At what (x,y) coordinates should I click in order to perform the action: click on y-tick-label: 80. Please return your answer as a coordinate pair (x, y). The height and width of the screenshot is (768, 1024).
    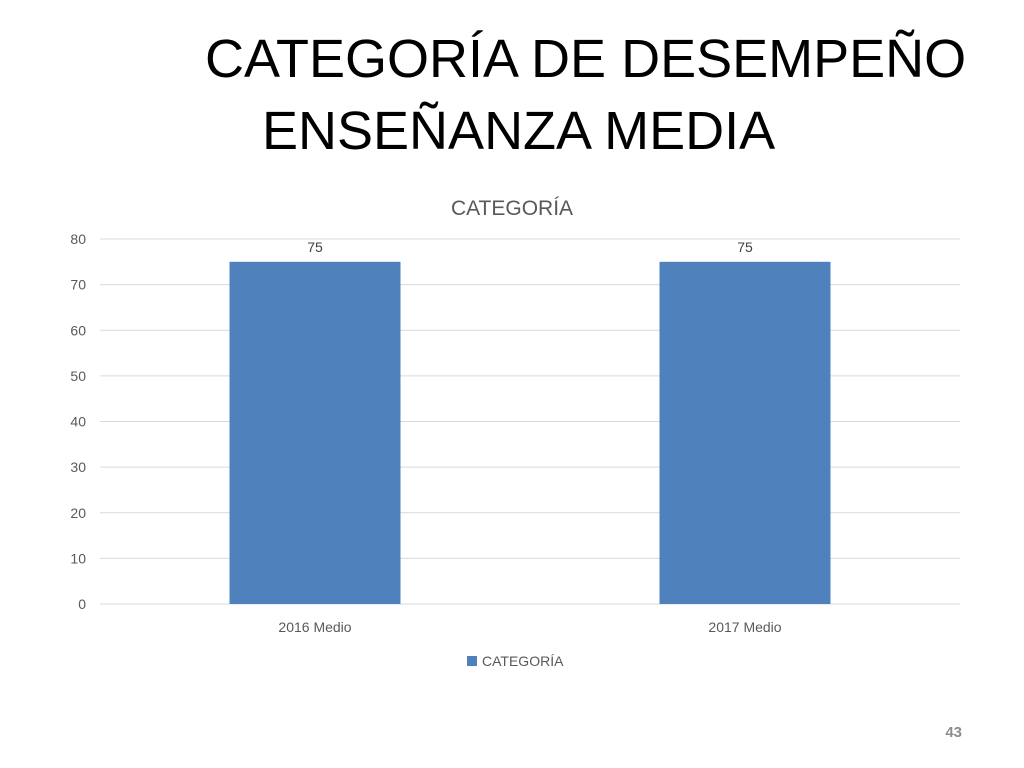
    Looking at the image, I should click on (78, 239).